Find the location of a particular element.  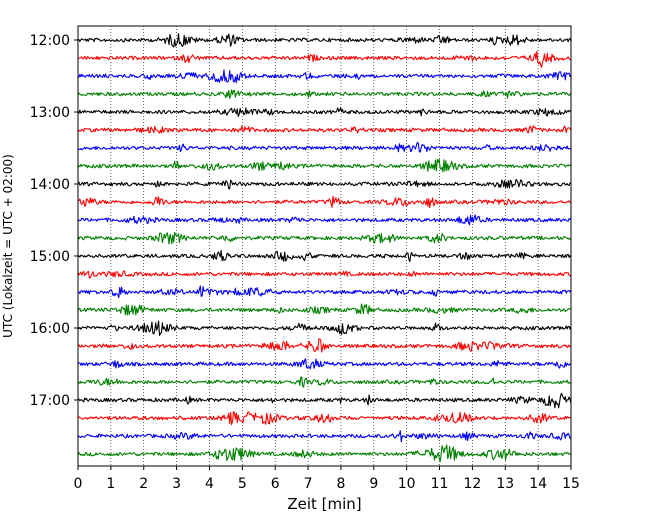

y-tick-label: 17:00 is located at coordinates (50, 401).